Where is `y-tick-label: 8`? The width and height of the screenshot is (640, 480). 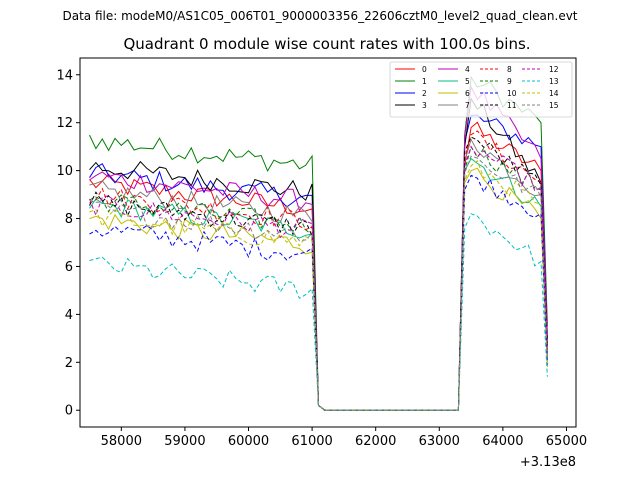
y-tick-label: 8 is located at coordinates (69, 219).